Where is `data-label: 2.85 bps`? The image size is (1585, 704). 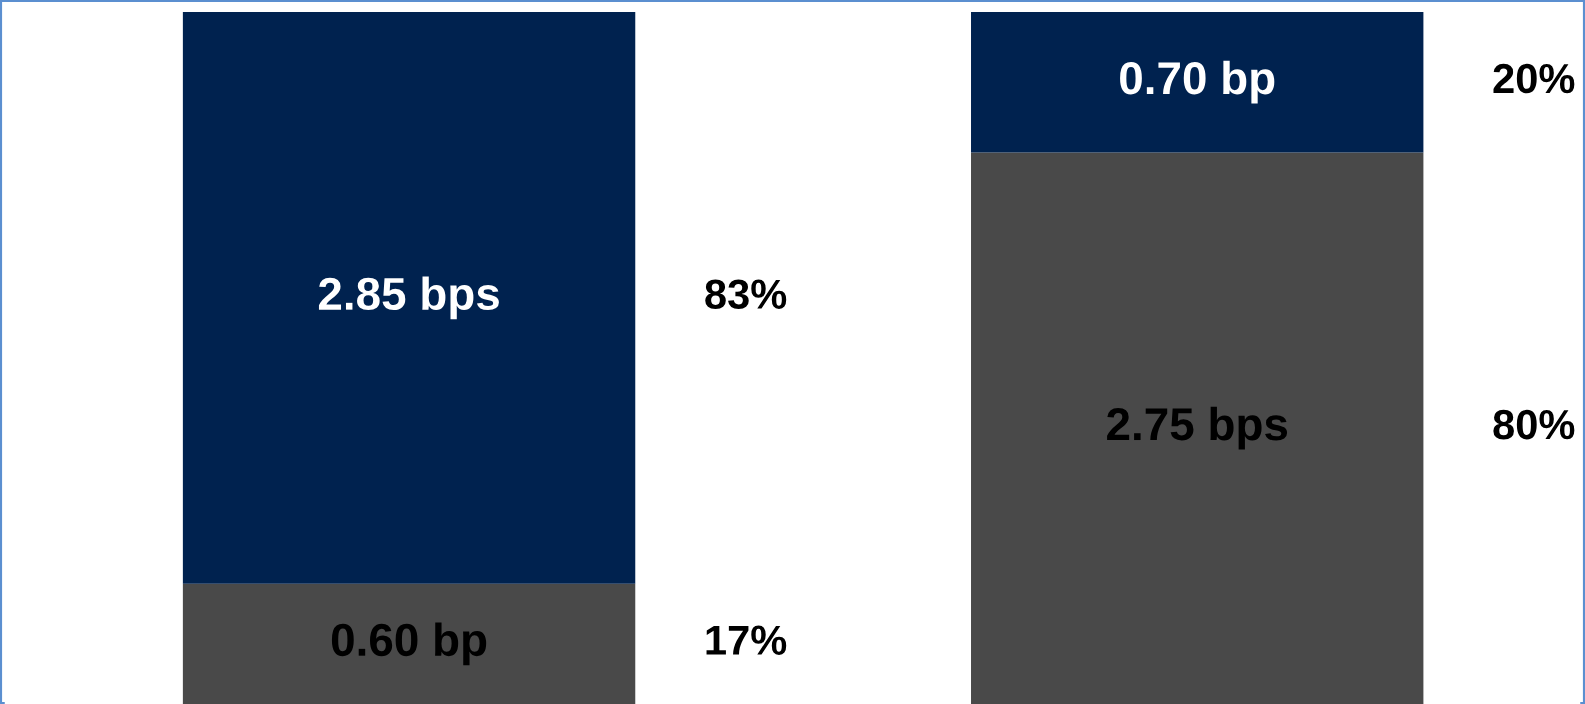
data-label: 2.85 bps is located at coordinates (408, 298).